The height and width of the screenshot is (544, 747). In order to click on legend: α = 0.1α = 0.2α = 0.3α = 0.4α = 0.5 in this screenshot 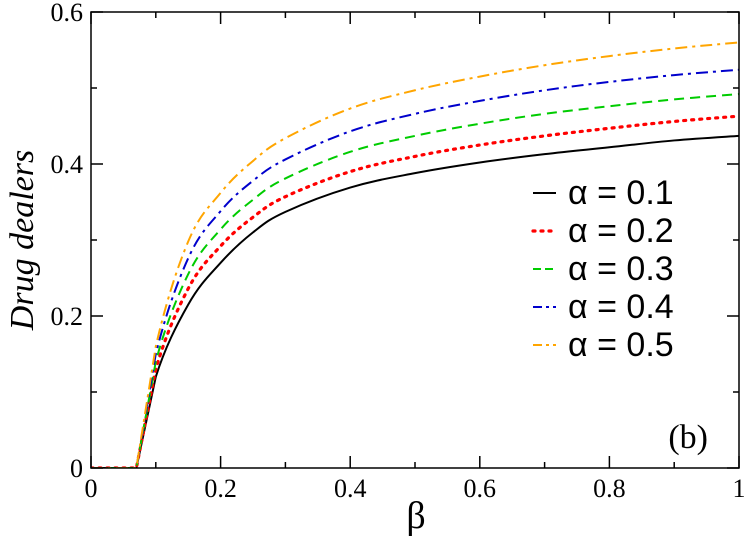, I will do `click(602, 269)`.